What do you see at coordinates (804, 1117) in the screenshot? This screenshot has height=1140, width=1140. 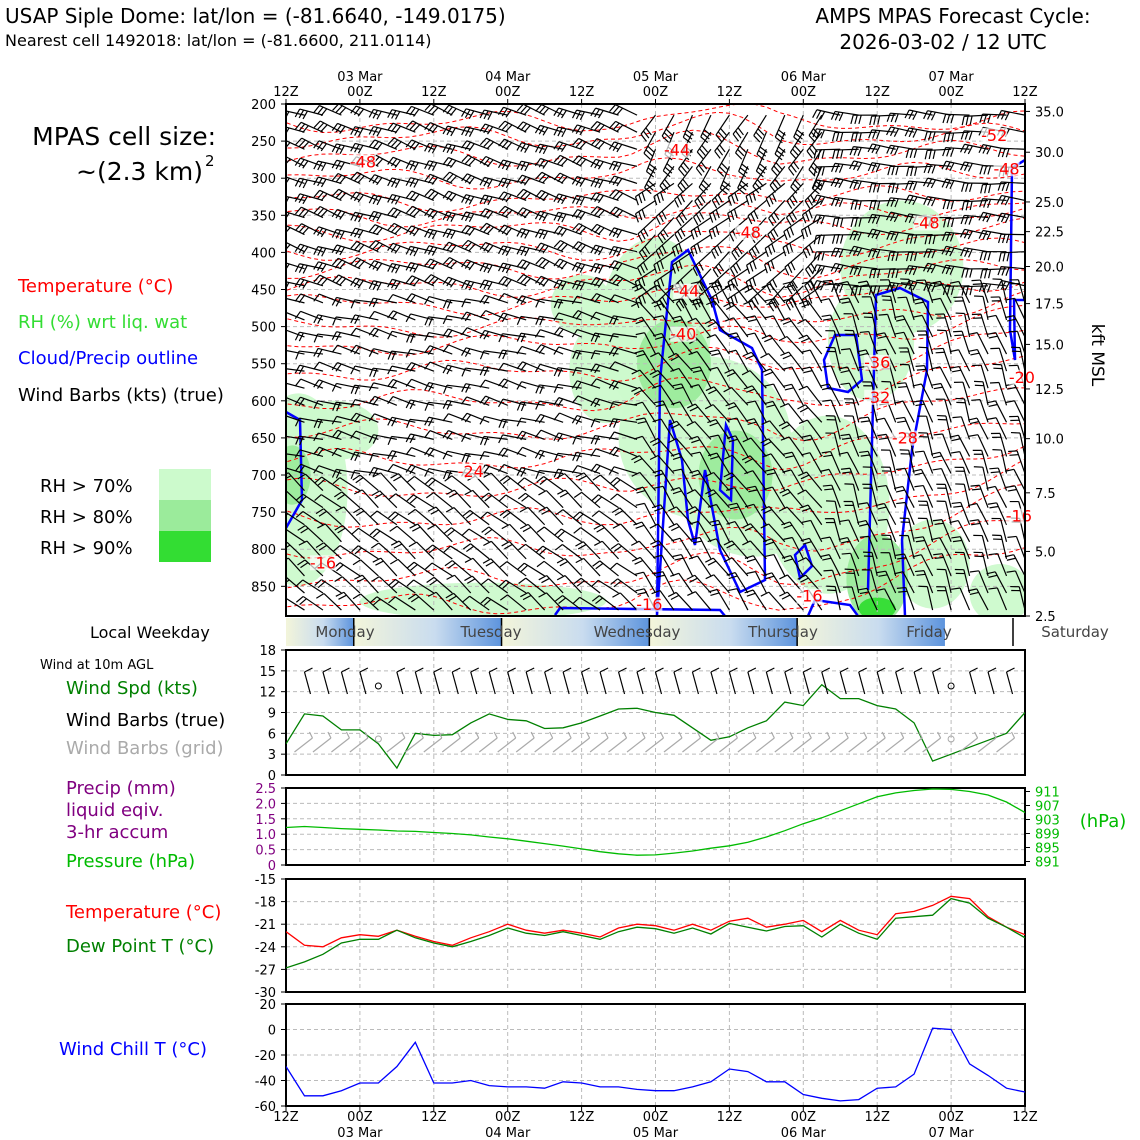 I see `bottom-time-tick-label: 00Z` at bounding box center [804, 1117].